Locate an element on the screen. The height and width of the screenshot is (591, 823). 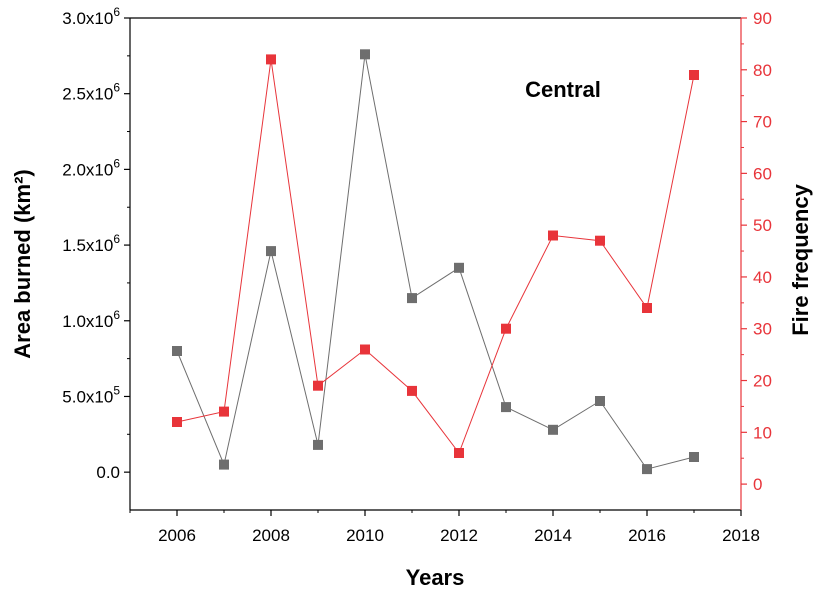
left-tick-label: 1.0x10⁶ is located at coordinates (91, 319).